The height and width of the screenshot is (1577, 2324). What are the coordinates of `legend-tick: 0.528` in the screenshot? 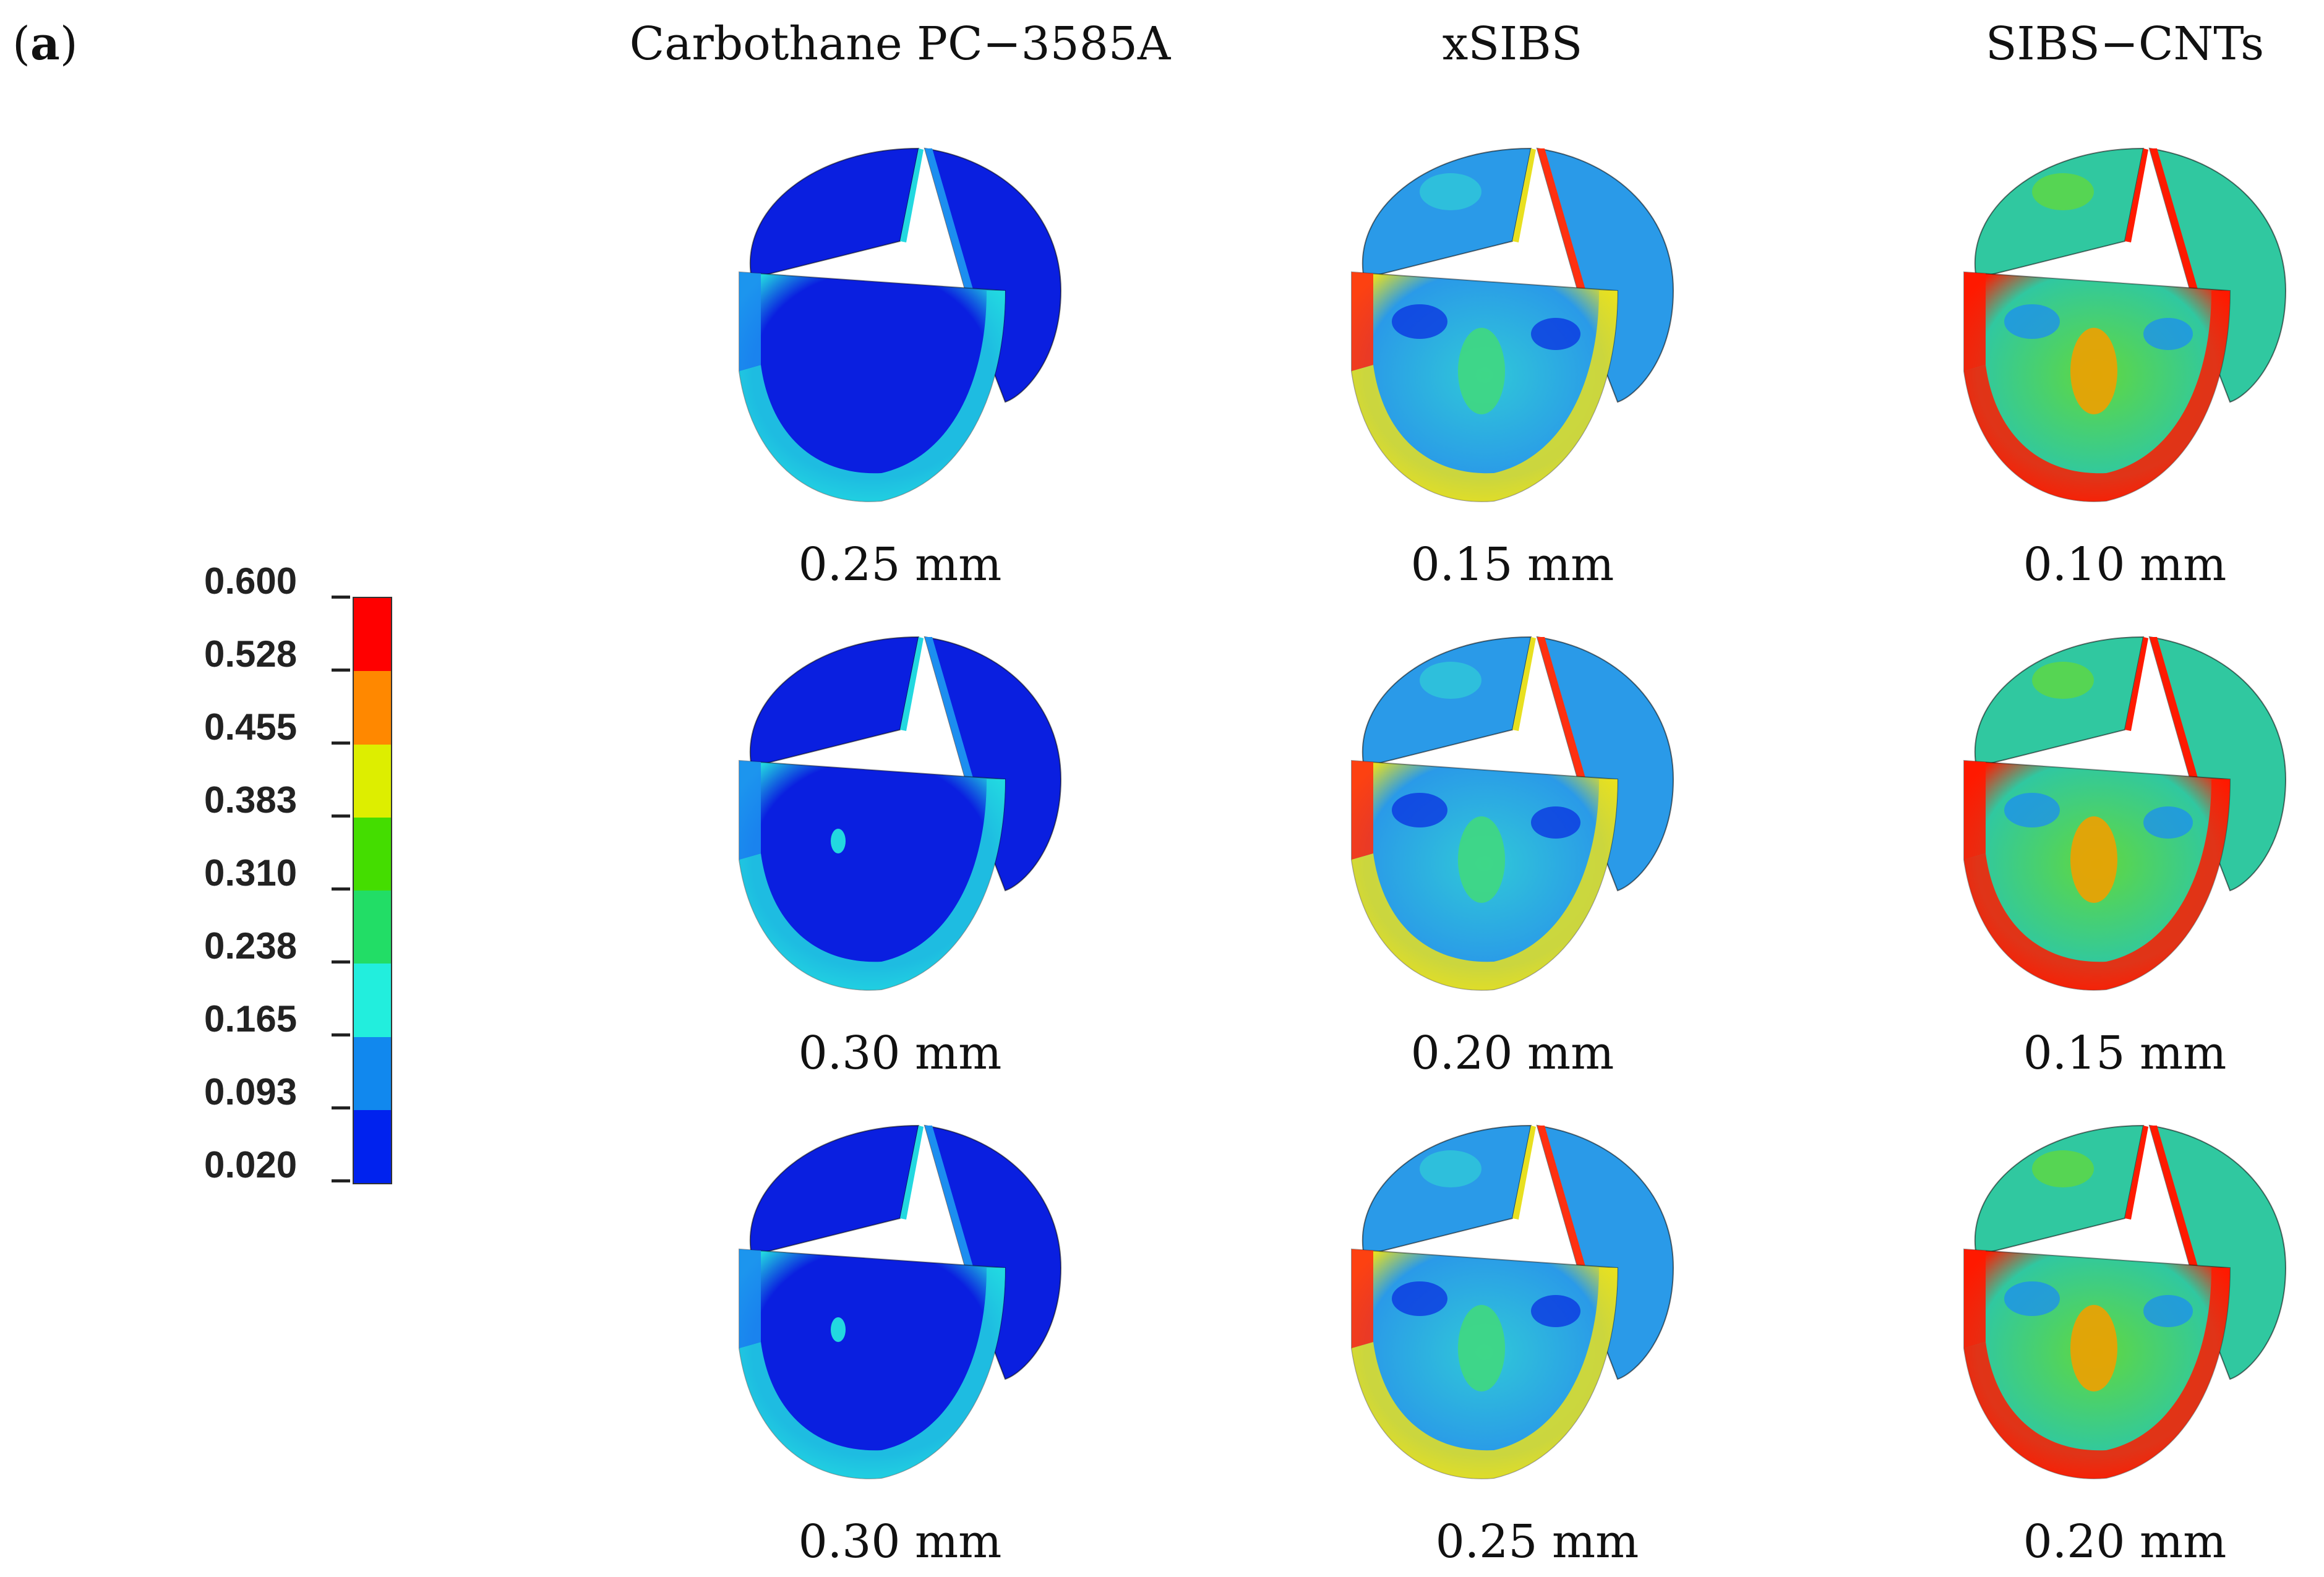 It's located at (278, 654).